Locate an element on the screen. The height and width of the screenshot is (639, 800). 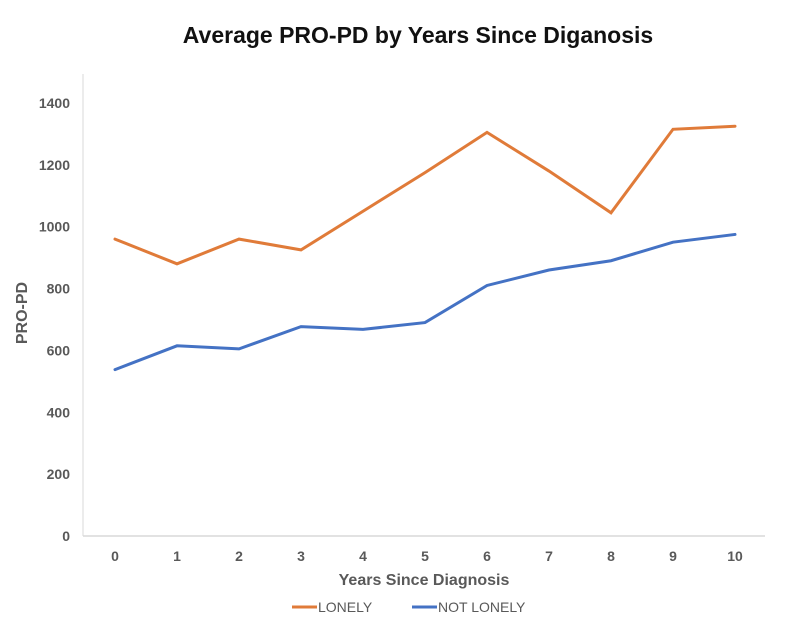
x-tick-labels: 0 1 2 3 4 5 6 7 8 9 10 is located at coordinates (427, 556).